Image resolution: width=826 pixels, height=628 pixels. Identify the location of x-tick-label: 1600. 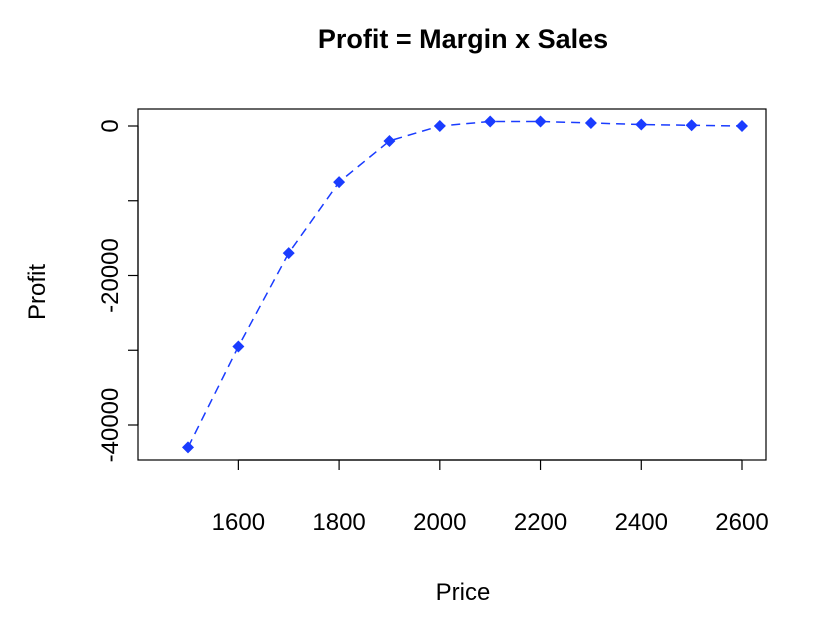
(238, 522).